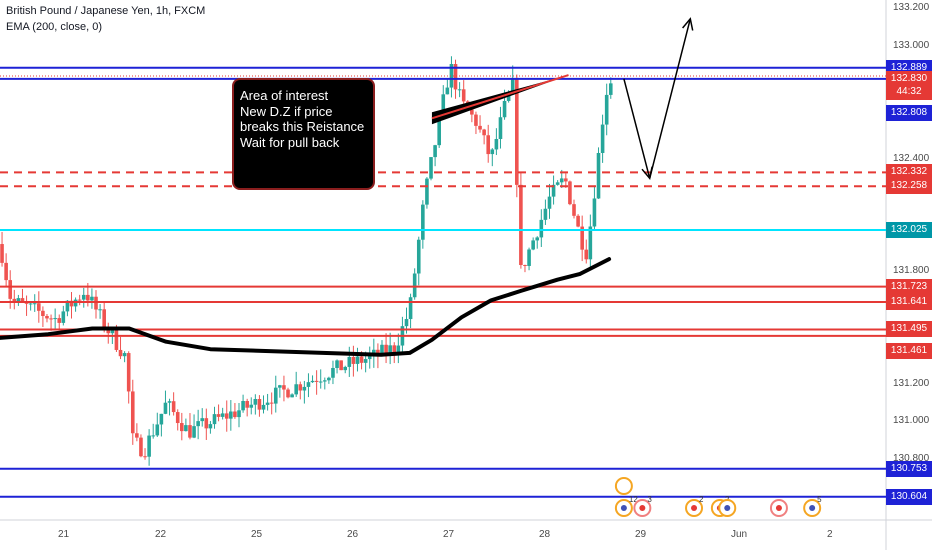 This screenshot has width=932, height=550. What do you see at coordinates (290, 142) in the screenshot?
I see `annotation-line: Wait for pull back` at bounding box center [290, 142].